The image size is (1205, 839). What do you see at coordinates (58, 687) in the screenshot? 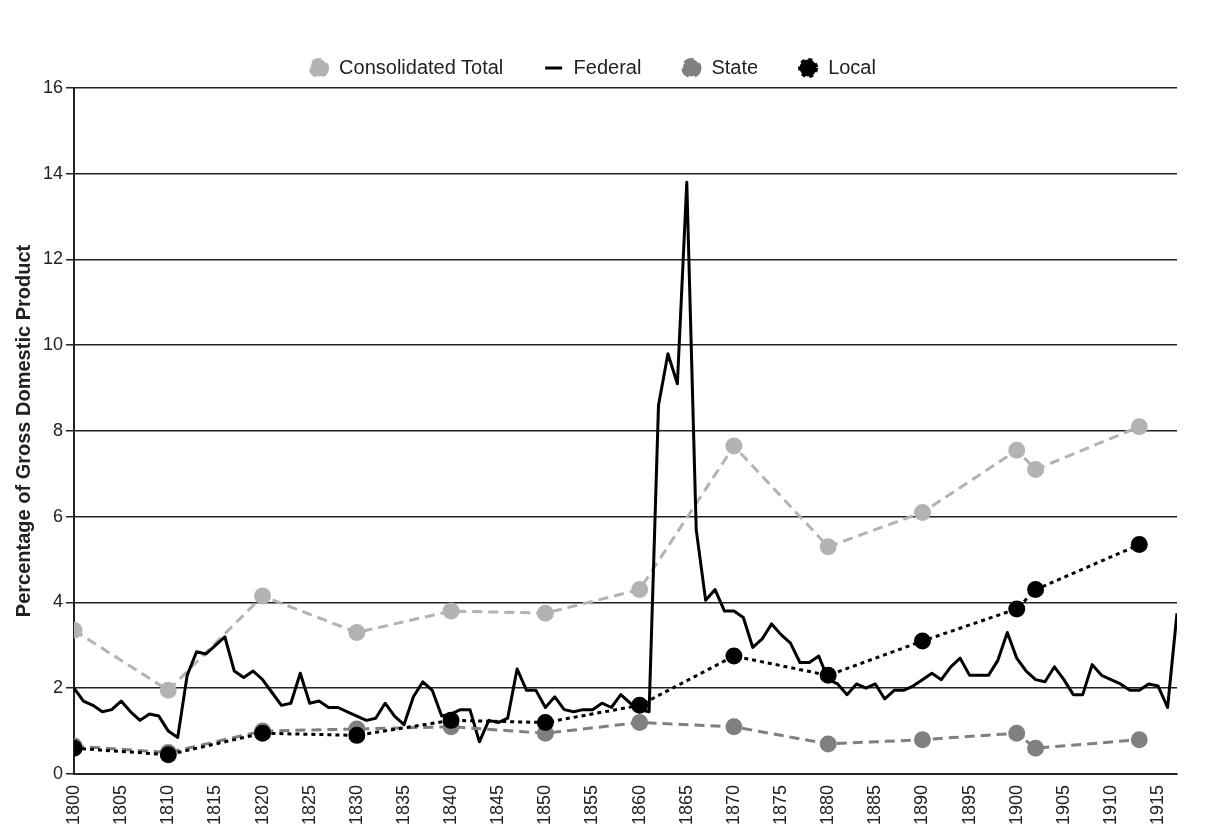
I see `y-tick-label: 2` at bounding box center [58, 687].